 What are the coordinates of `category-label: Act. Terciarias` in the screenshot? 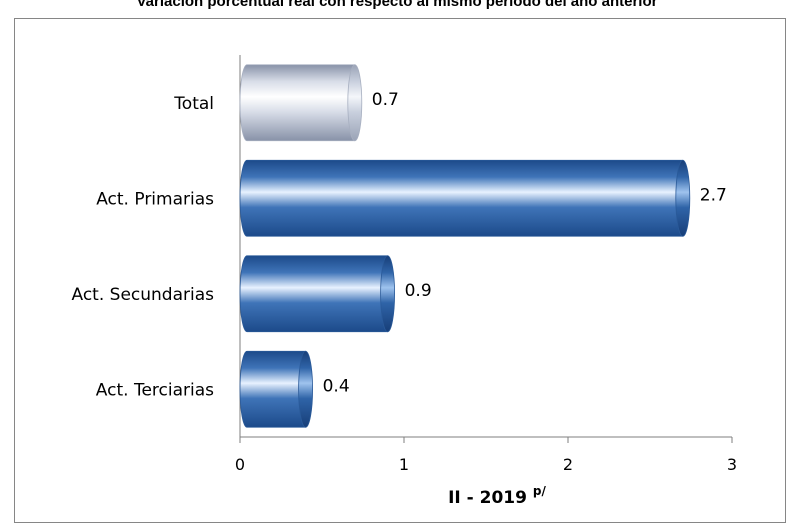 It's located at (155, 390).